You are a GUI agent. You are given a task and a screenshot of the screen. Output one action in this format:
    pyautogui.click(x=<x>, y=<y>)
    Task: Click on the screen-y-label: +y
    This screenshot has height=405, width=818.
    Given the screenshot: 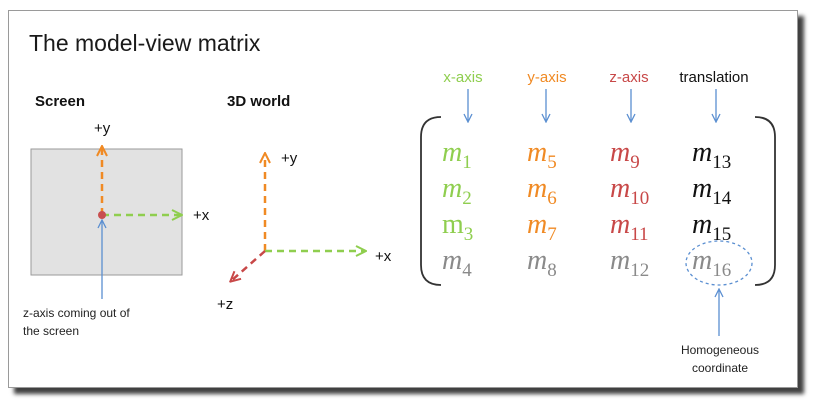 What is the action you would take?
    pyautogui.click(x=102, y=128)
    